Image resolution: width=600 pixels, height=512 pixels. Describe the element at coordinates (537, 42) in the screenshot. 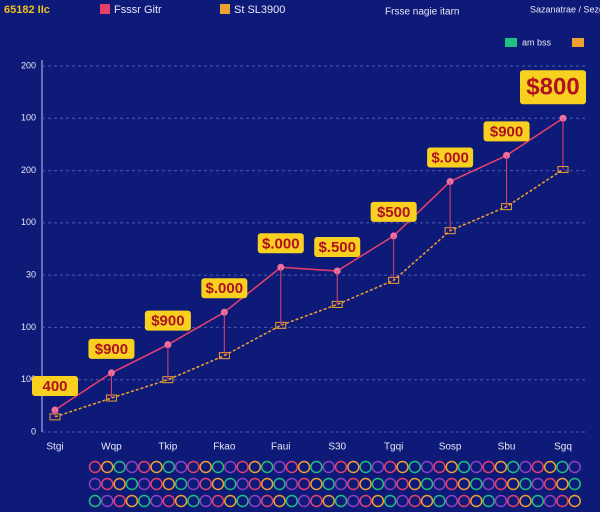

I see `side-legend: am bss` at that location.